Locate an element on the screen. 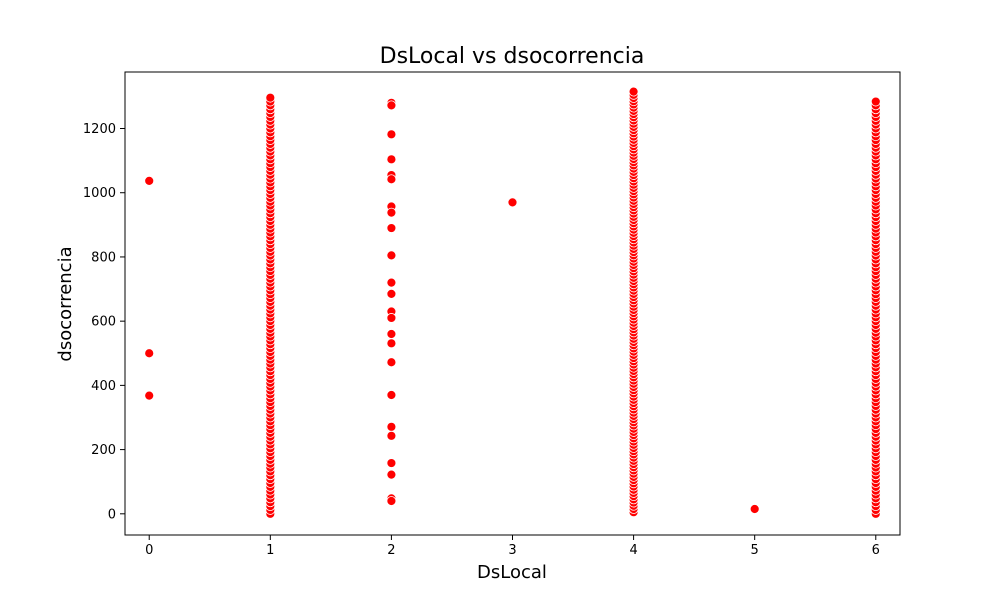 This screenshot has height=600, width=1000. y-tick-label: 0 is located at coordinates (112, 514).